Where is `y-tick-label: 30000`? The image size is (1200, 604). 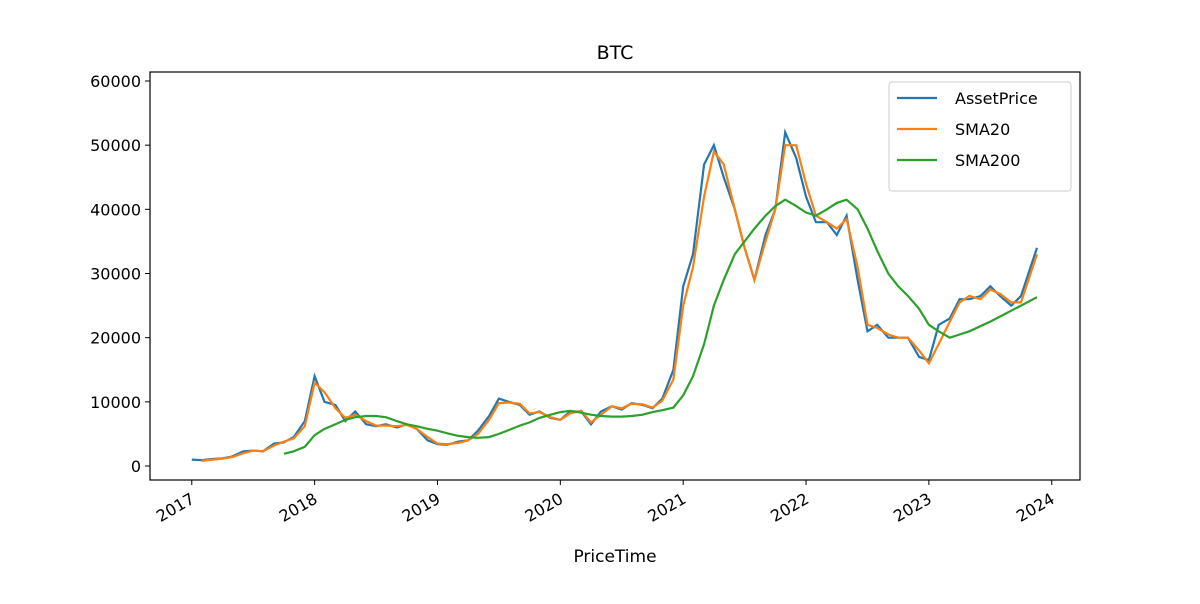 y-tick-label: 30000 is located at coordinates (115, 273).